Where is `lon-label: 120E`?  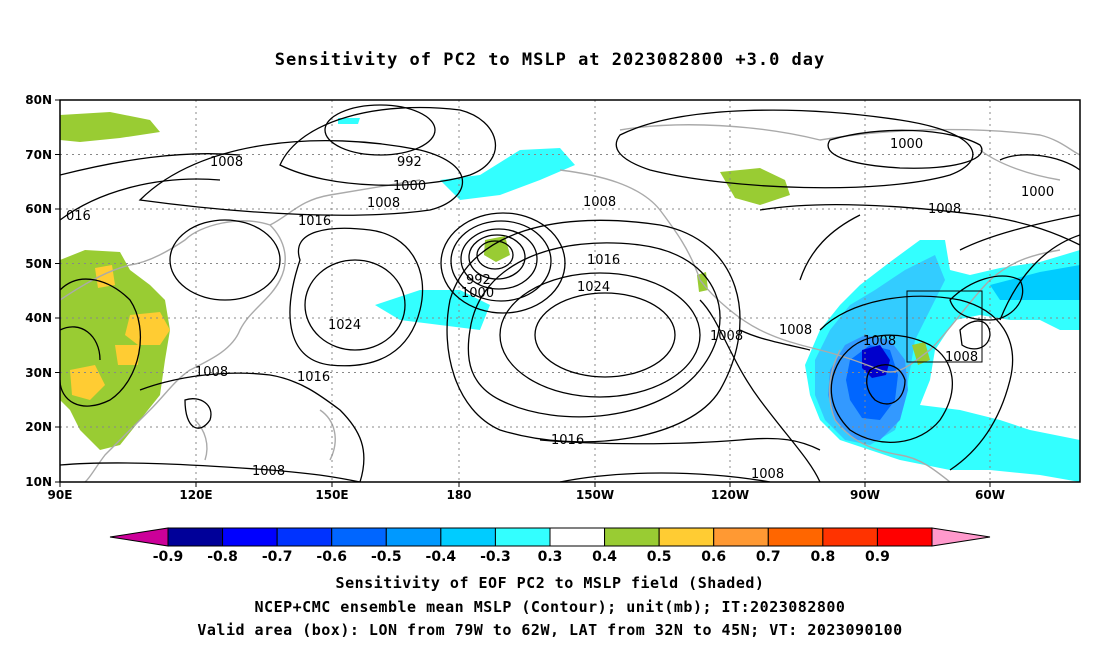 lon-label: 120E is located at coordinates (195, 495).